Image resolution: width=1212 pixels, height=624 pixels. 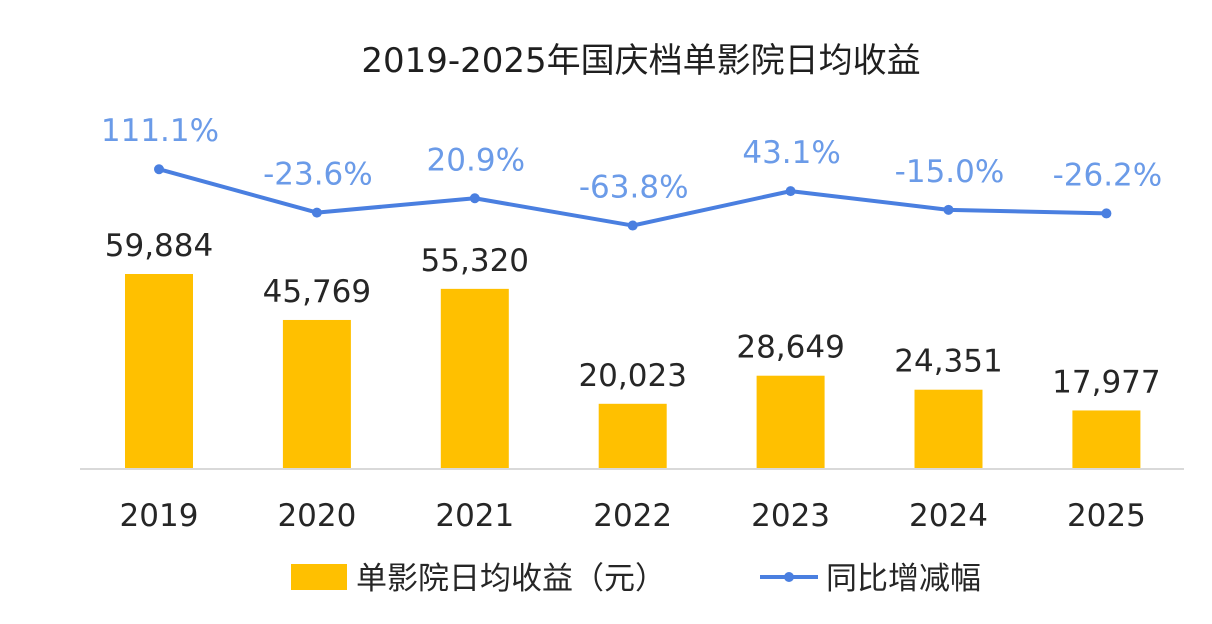 I want to click on yoy-label-2021: 20.9%, so click(x=476, y=160).